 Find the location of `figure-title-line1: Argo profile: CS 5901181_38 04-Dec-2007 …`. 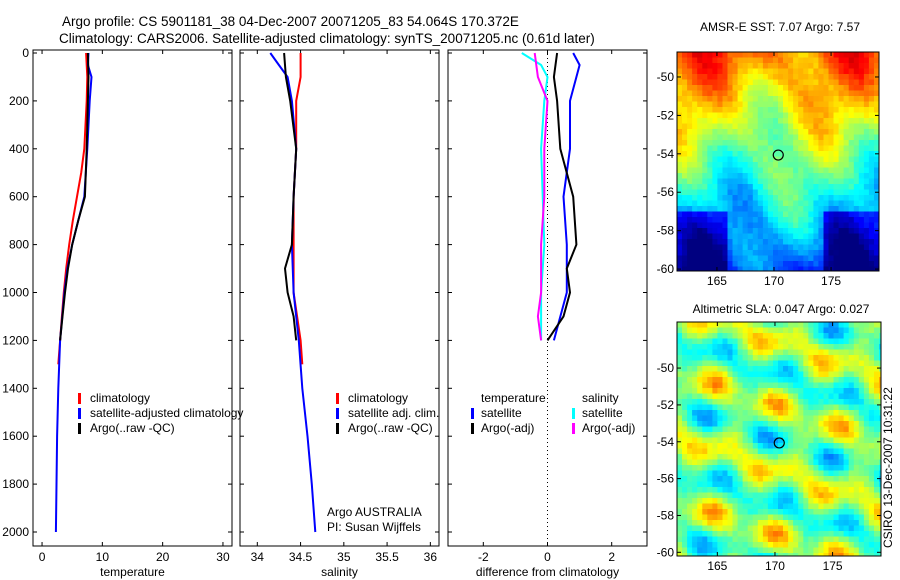

figure-title-line1: Argo profile: CS 5901181_38 04-Dec-2007 … is located at coordinates (290, 21).